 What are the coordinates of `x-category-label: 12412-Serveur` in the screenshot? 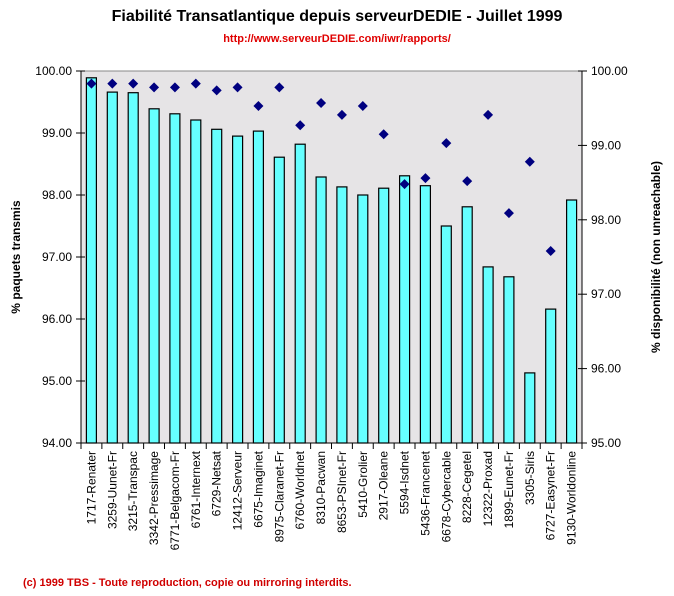 It's located at (238, 490).